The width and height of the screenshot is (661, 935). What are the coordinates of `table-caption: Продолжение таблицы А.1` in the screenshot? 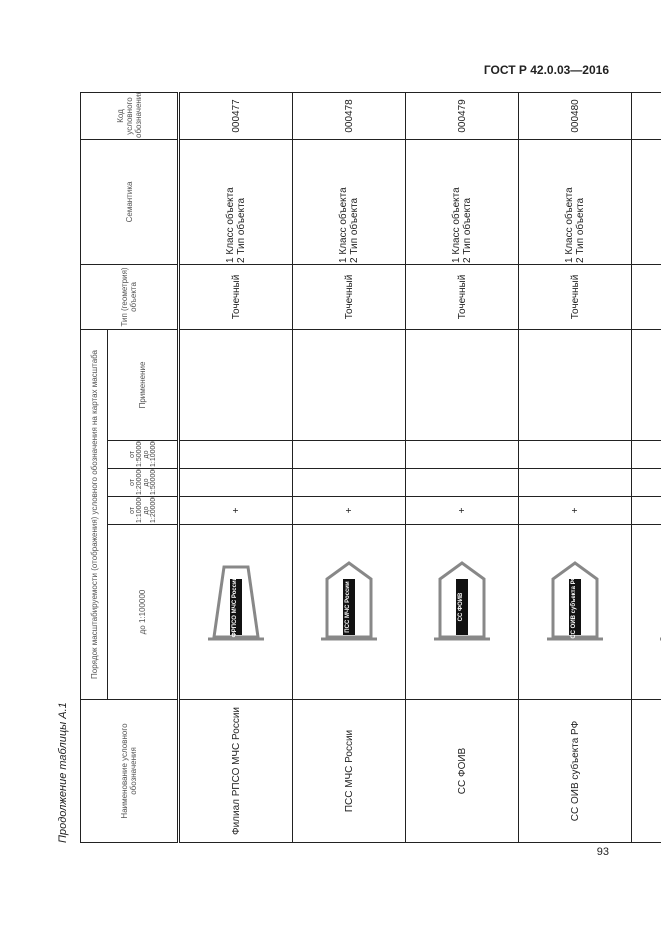 It's located at (63, 772).